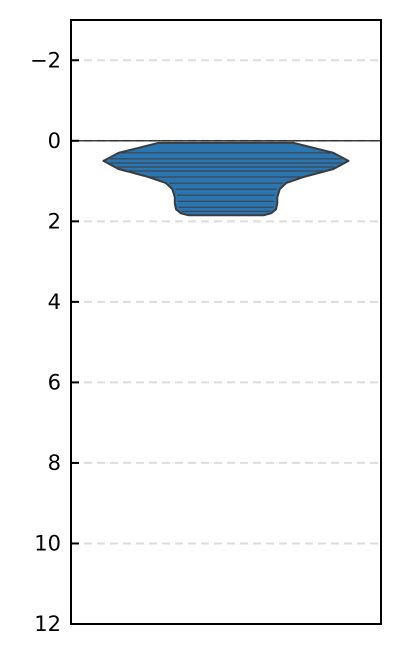 Image resolution: width=400 pixels, height=661 pixels. I want to click on violin-group, so click(226, 179).